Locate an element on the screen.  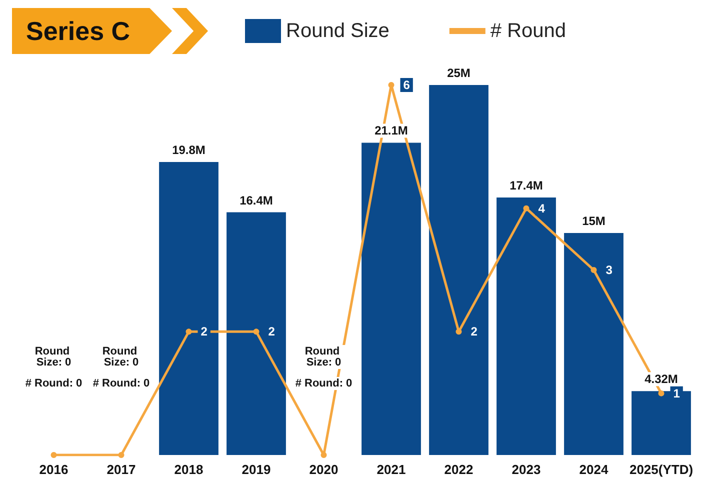
data-label: 1 is located at coordinates (676, 393).